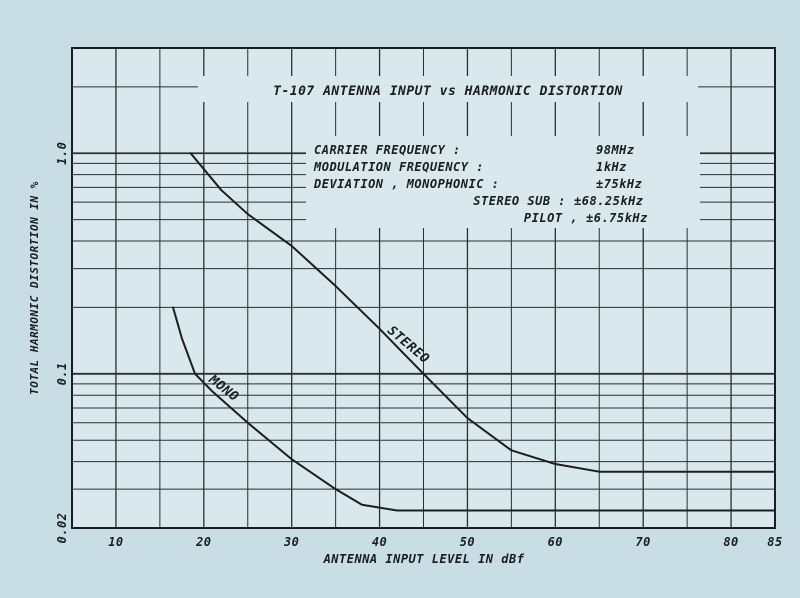  I want to click on y-tick-label: 0.1, so click(62, 373).